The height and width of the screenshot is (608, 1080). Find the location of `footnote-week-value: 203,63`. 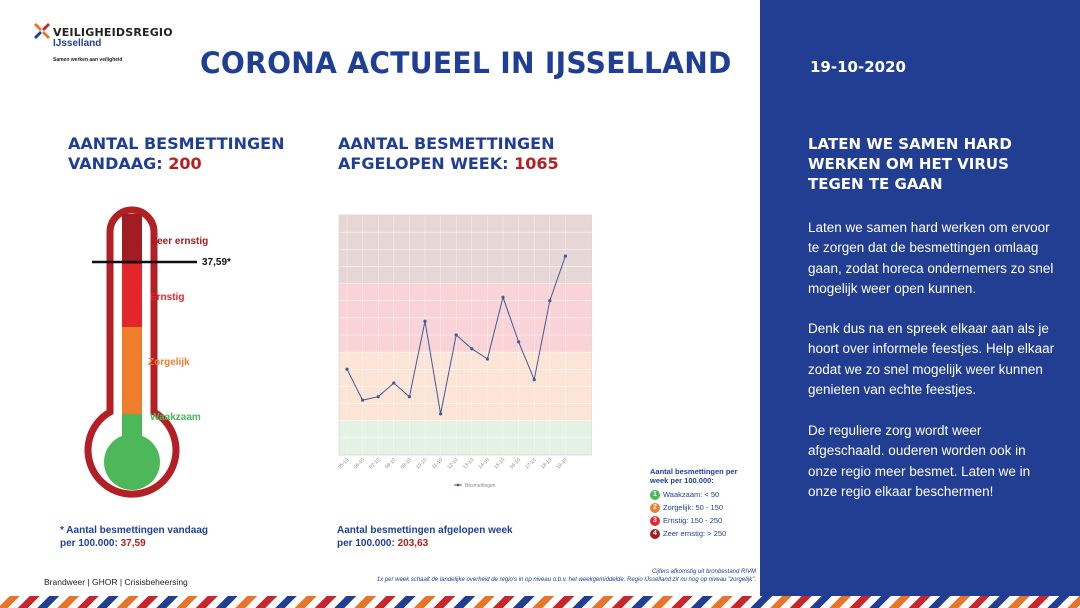

footnote-week-value: 203,63 is located at coordinates (413, 543).